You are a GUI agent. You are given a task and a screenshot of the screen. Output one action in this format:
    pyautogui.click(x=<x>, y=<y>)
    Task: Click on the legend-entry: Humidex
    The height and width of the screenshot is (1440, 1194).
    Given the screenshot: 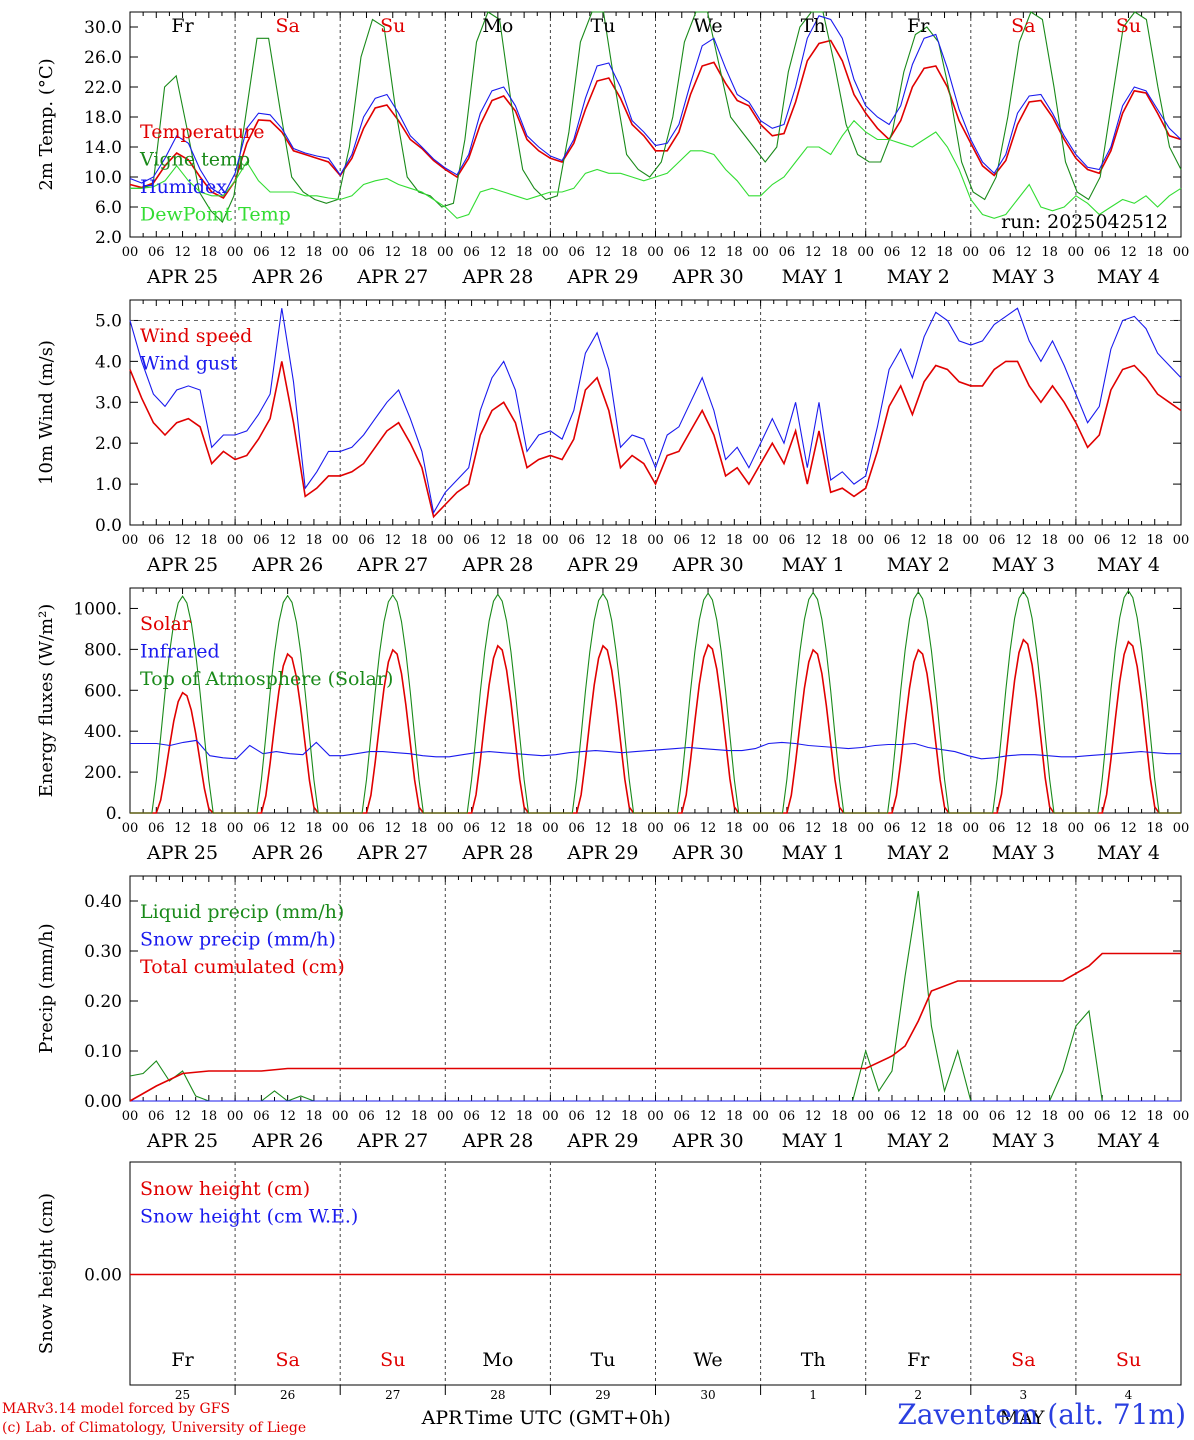 What is the action you would take?
    pyautogui.click(x=183, y=187)
    